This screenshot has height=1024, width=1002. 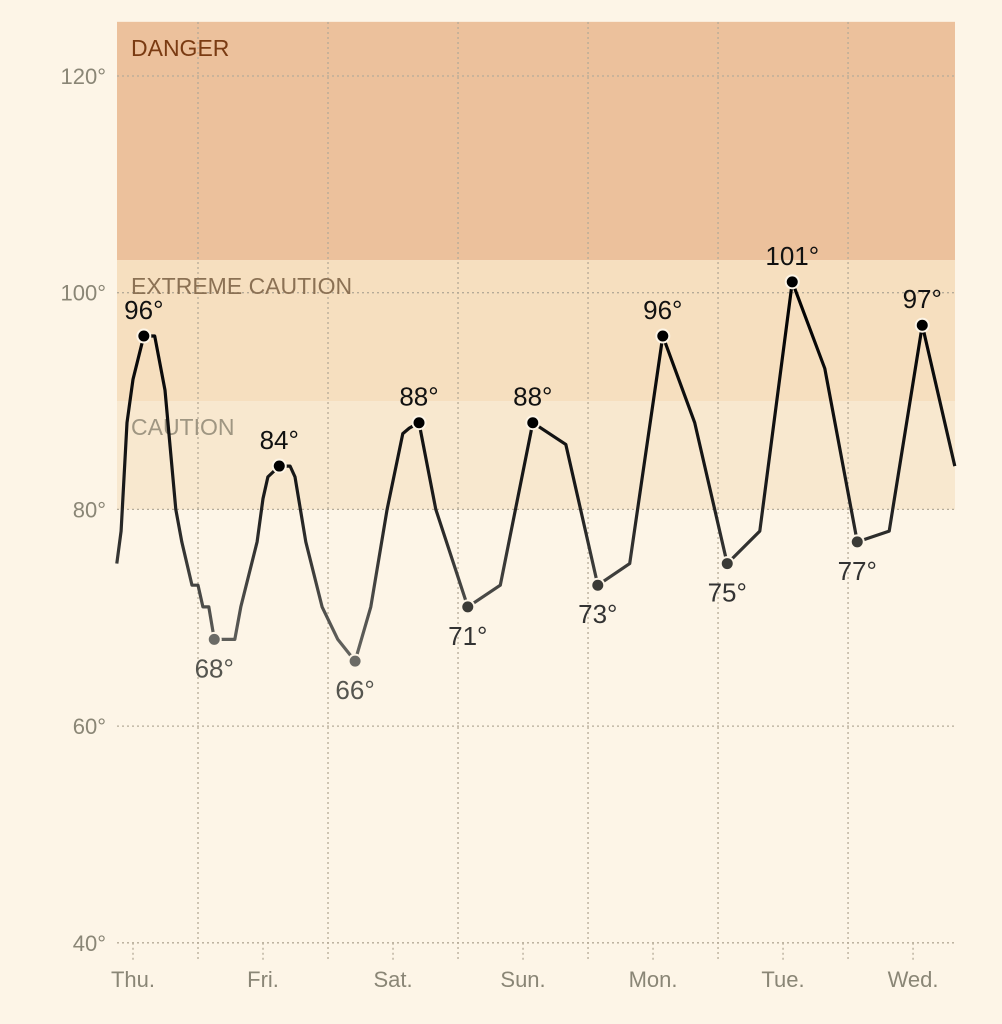 I want to click on data-label: 73°, so click(x=597, y=614).